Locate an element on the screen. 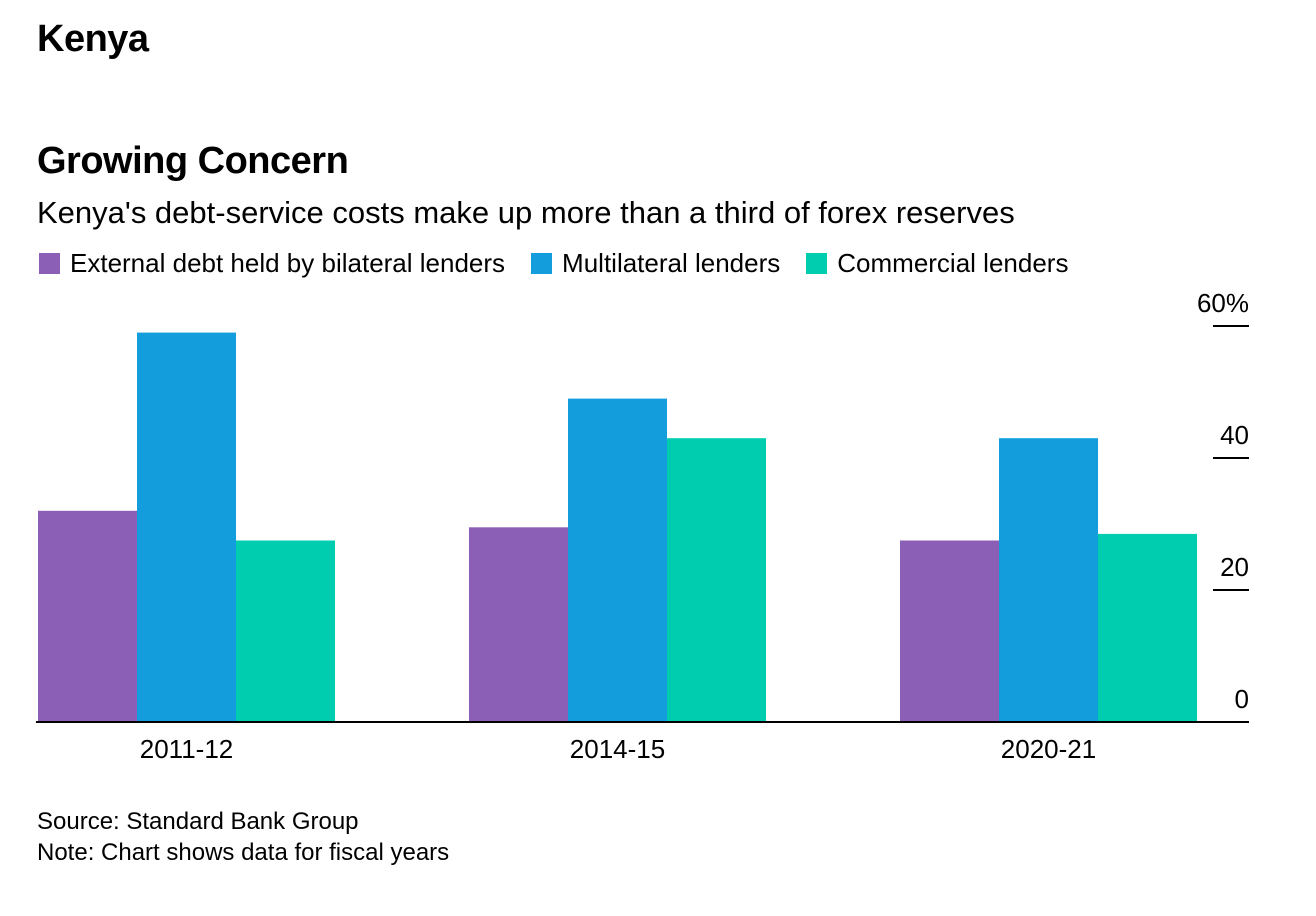  legend-label-bilateral: External debt held by bilateral lenders is located at coordinates (288, 263).